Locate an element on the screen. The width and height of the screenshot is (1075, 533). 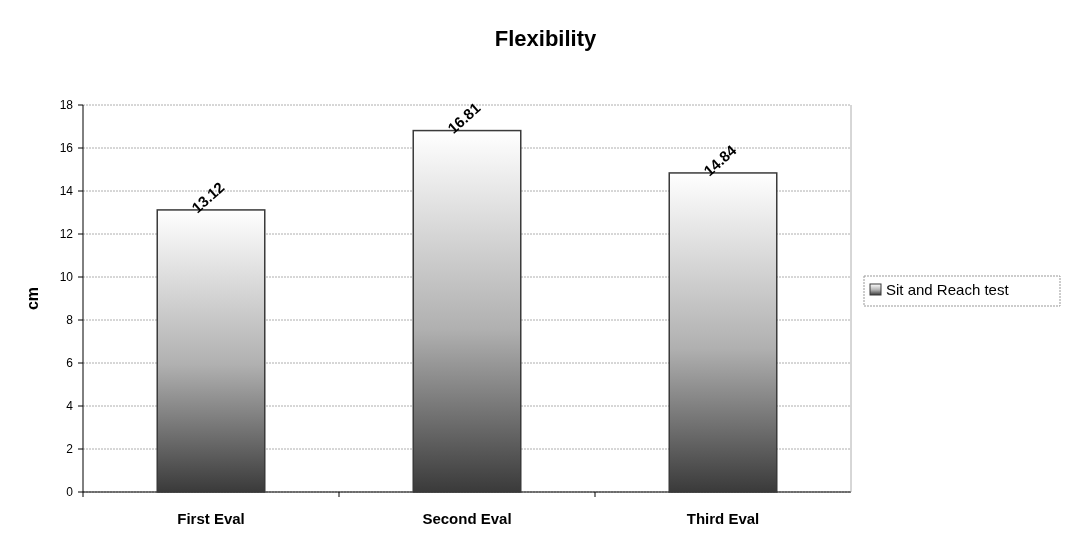
legend-label: Sit and Reach test is located at coordinates (948, 290).